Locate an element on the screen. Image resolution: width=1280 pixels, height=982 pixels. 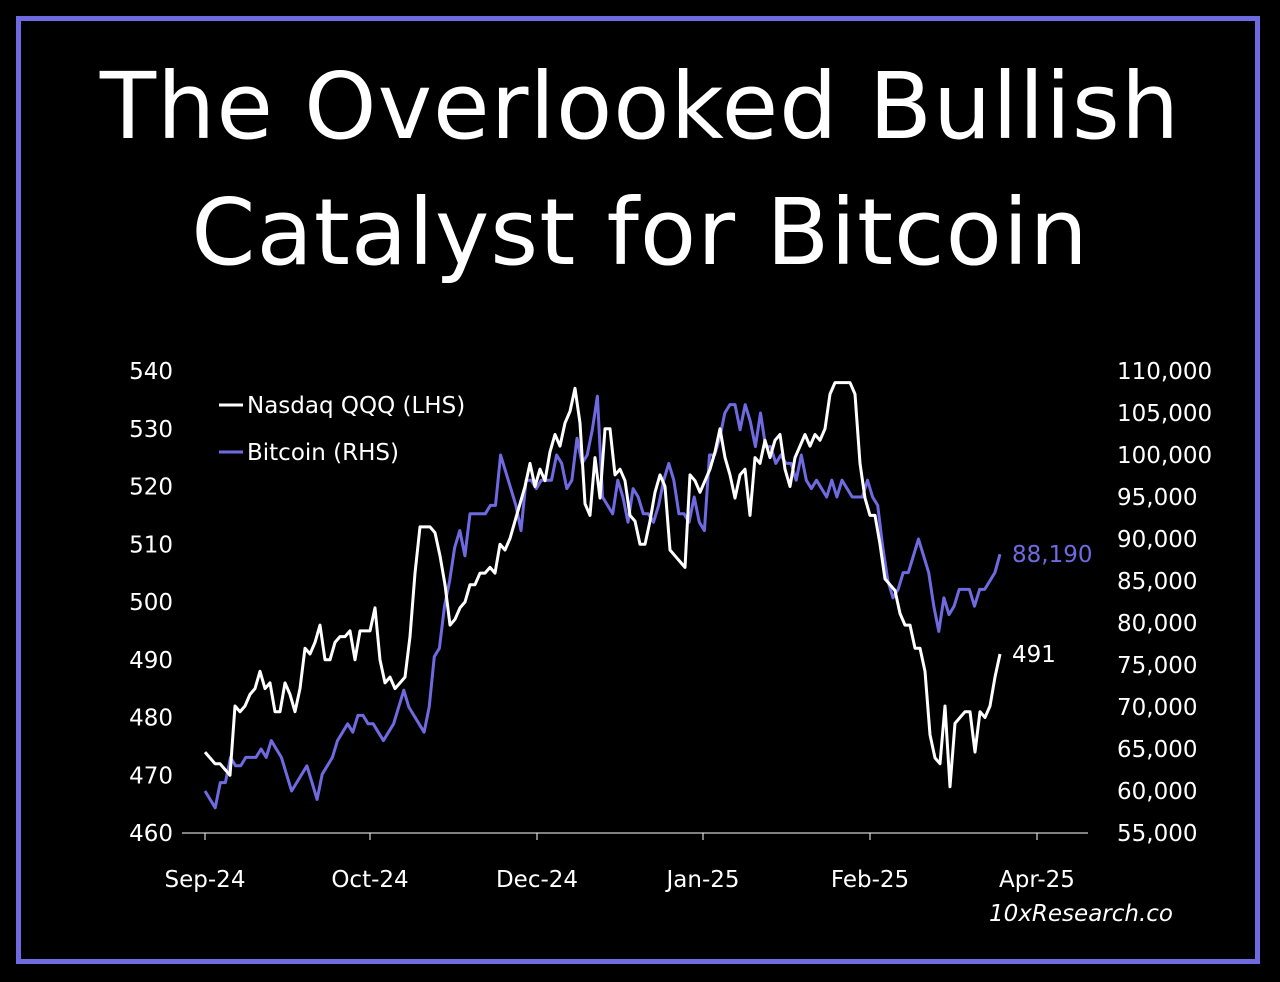
left-tick-label: 530 is located at coordinates (151, 430).